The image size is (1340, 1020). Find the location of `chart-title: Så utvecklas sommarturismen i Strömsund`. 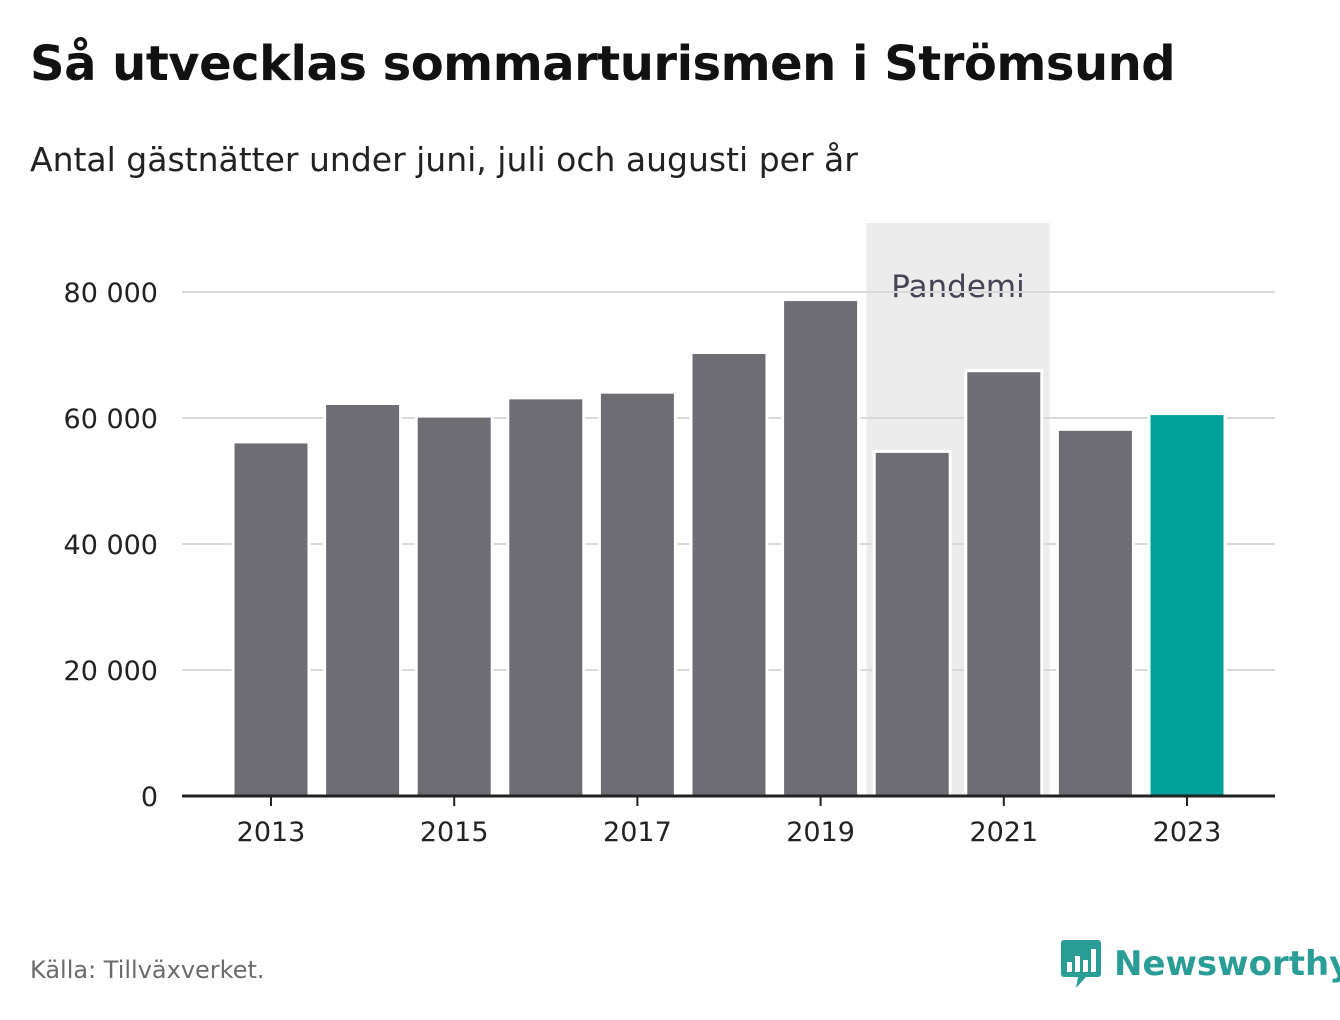

chart-title: Så utvecklas sommarturismen i Strömsund is located at coordinates (603, 64).